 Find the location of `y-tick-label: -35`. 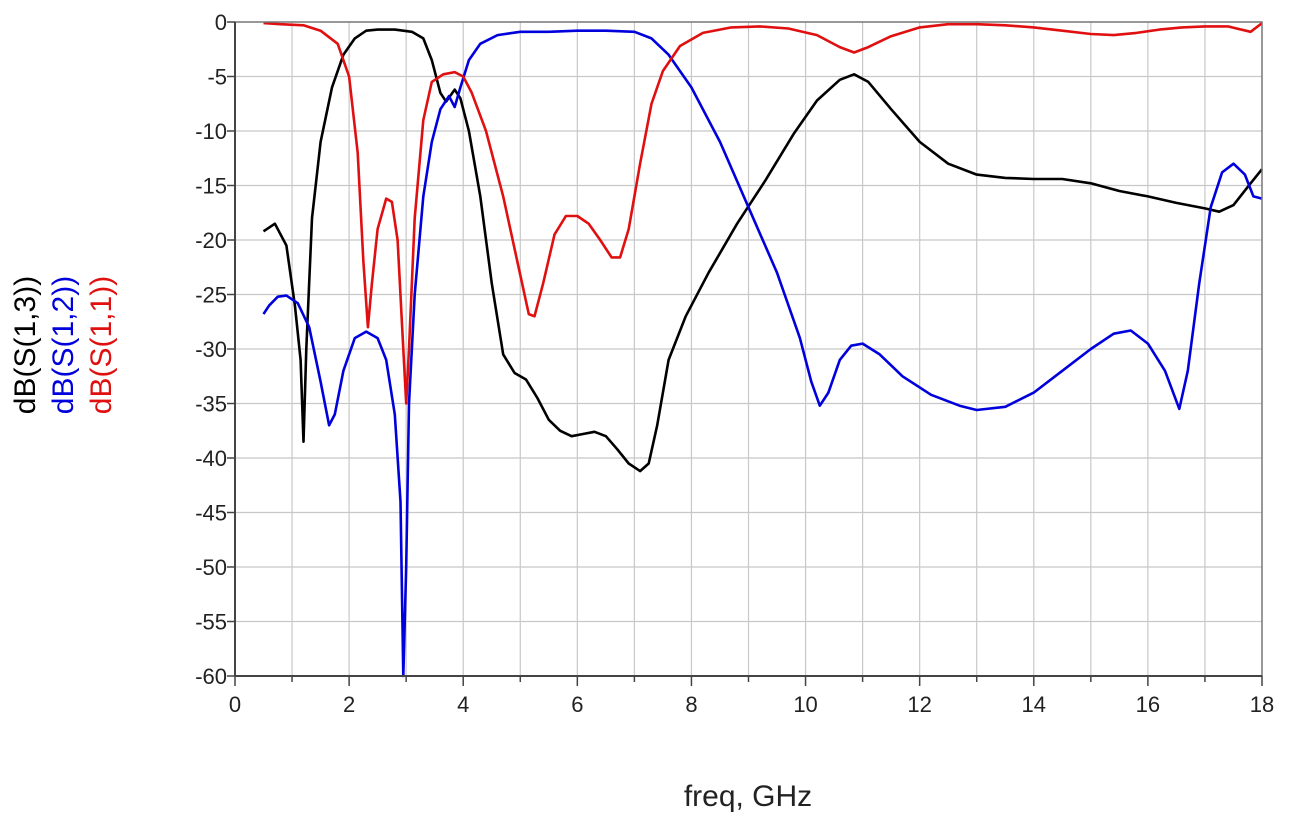

y-tick-label: -35 is located at coordinates (211, 404).